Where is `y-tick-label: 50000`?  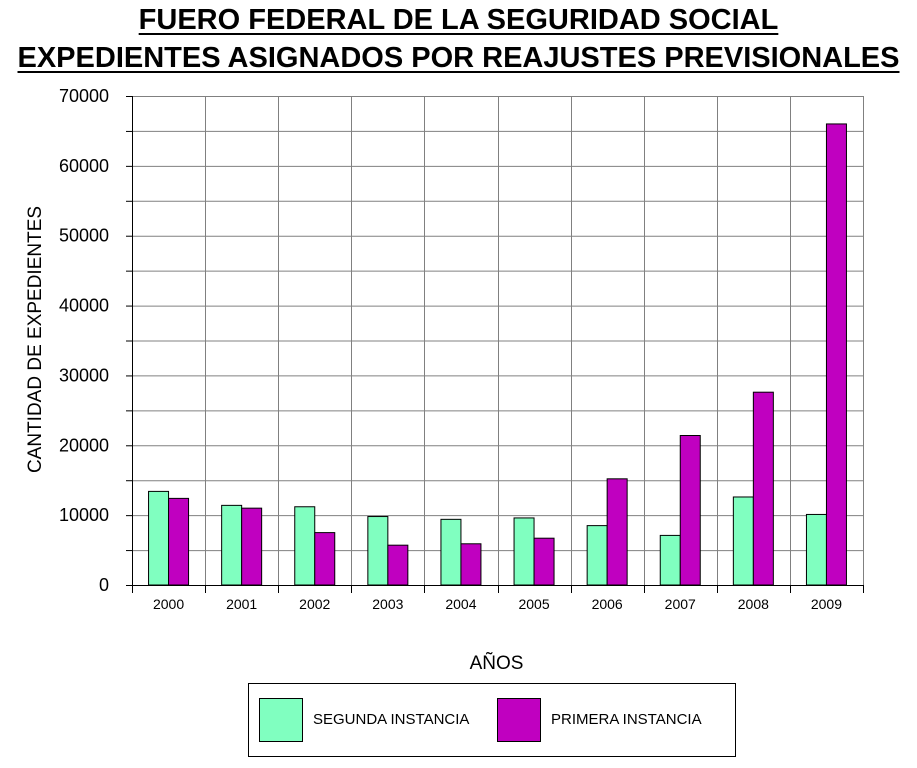
y-tick-label: 50000 is located at coordinates (84, 236).